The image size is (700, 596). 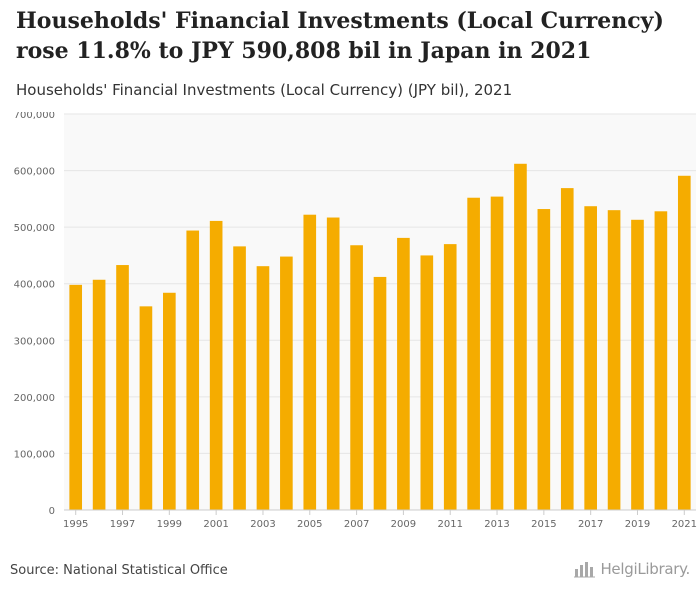 I want to click on bar-1997, so click(x=122, y=387).